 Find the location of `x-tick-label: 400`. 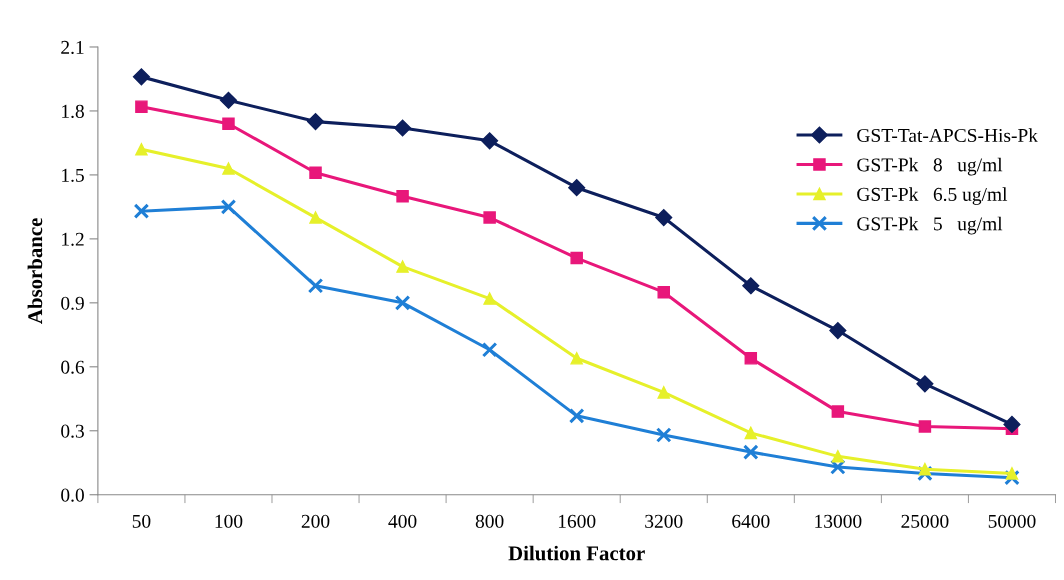

x-tick-label: 400 is located at coordinates (402, 521).